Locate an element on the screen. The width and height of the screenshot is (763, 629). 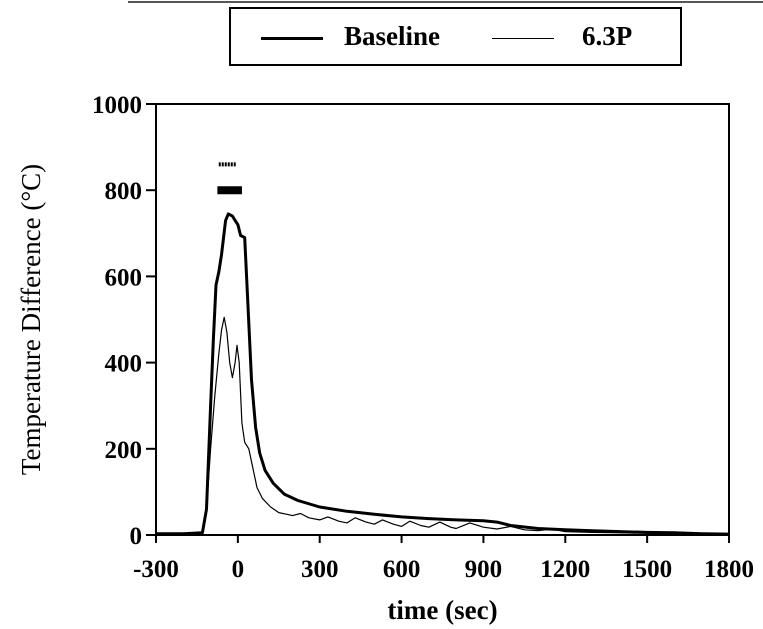
legend: Baseline 6.3P is located at coordinates (455, 36).